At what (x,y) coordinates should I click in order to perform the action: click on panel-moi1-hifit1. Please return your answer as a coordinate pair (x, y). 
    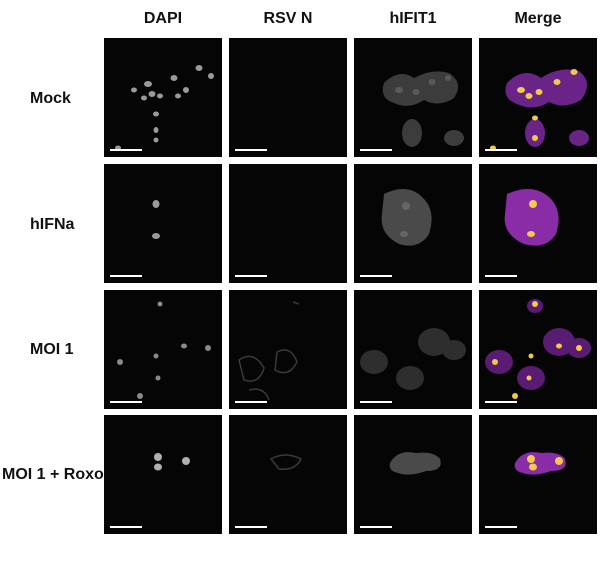
    Looking at the image, I should click on (413, 349).